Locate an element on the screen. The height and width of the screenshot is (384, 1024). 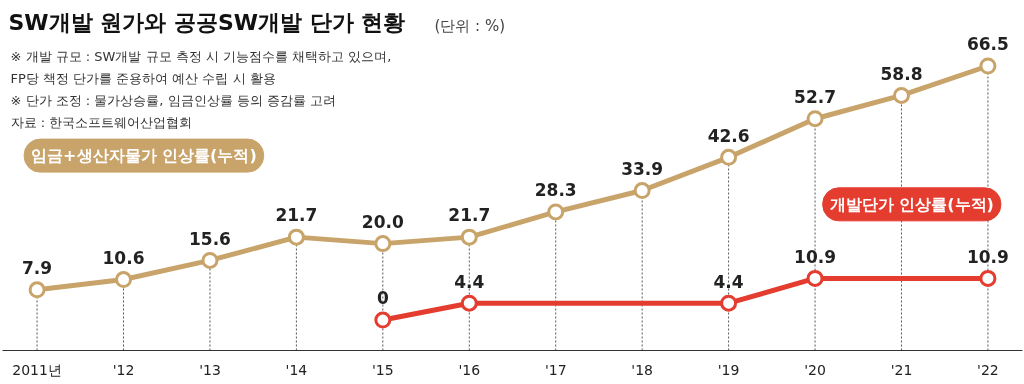
data-label: 58.8 is located at coordinates (901, 73).